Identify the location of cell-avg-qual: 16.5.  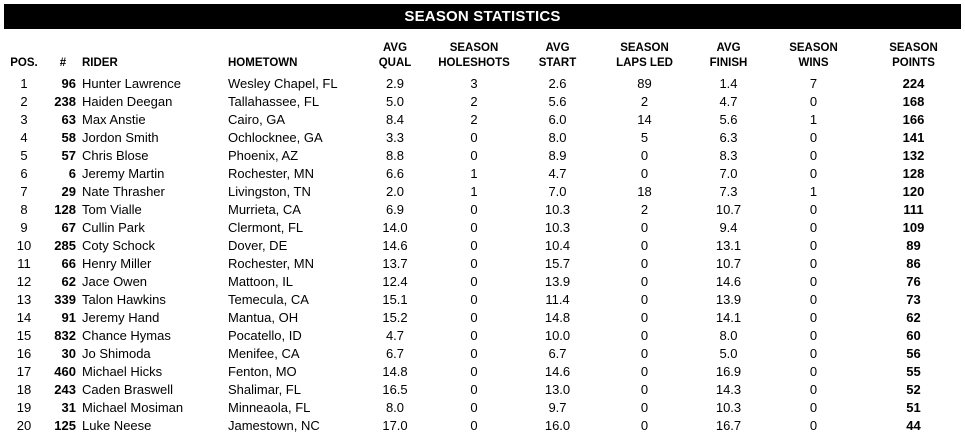
(395, 389).